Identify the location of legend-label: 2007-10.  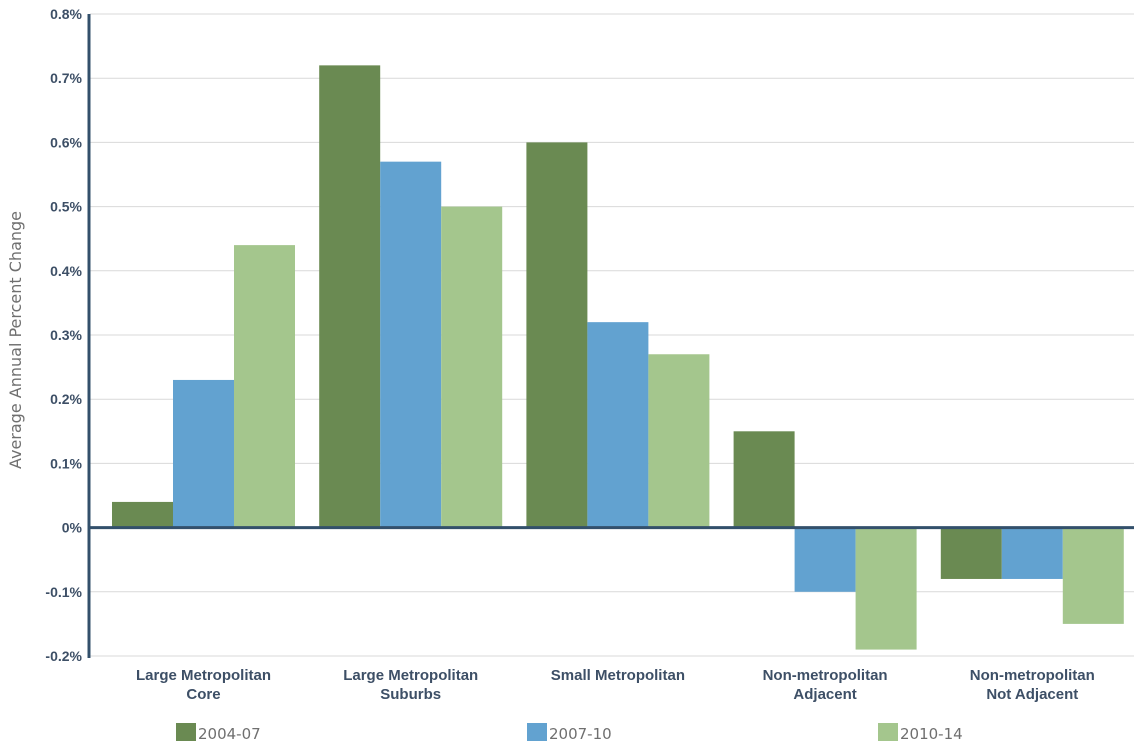
(580, 734).